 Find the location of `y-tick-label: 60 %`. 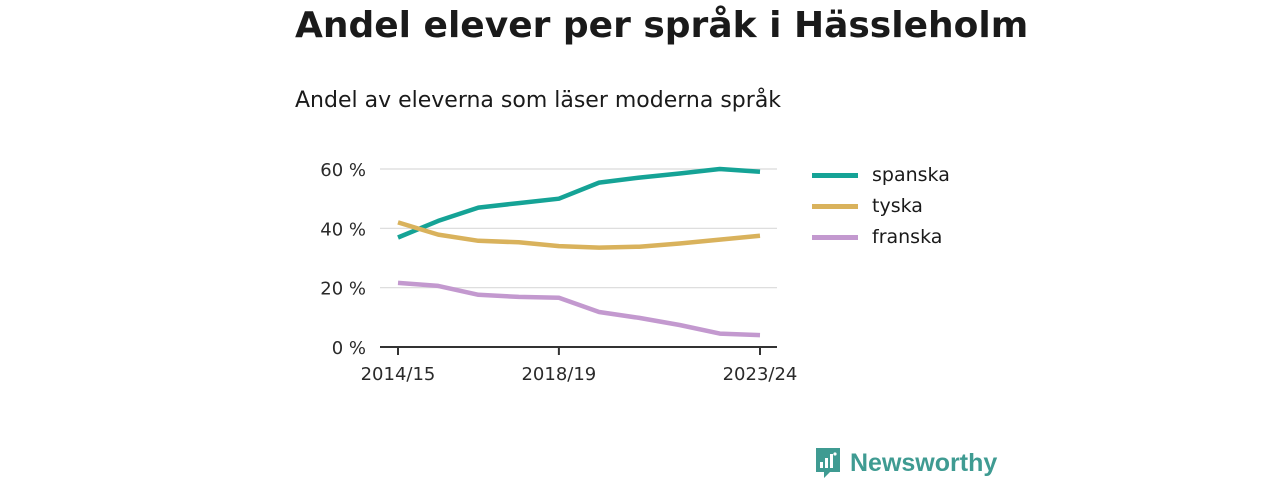

y-tick-label: 60 % is located at coordinates (343, 170).